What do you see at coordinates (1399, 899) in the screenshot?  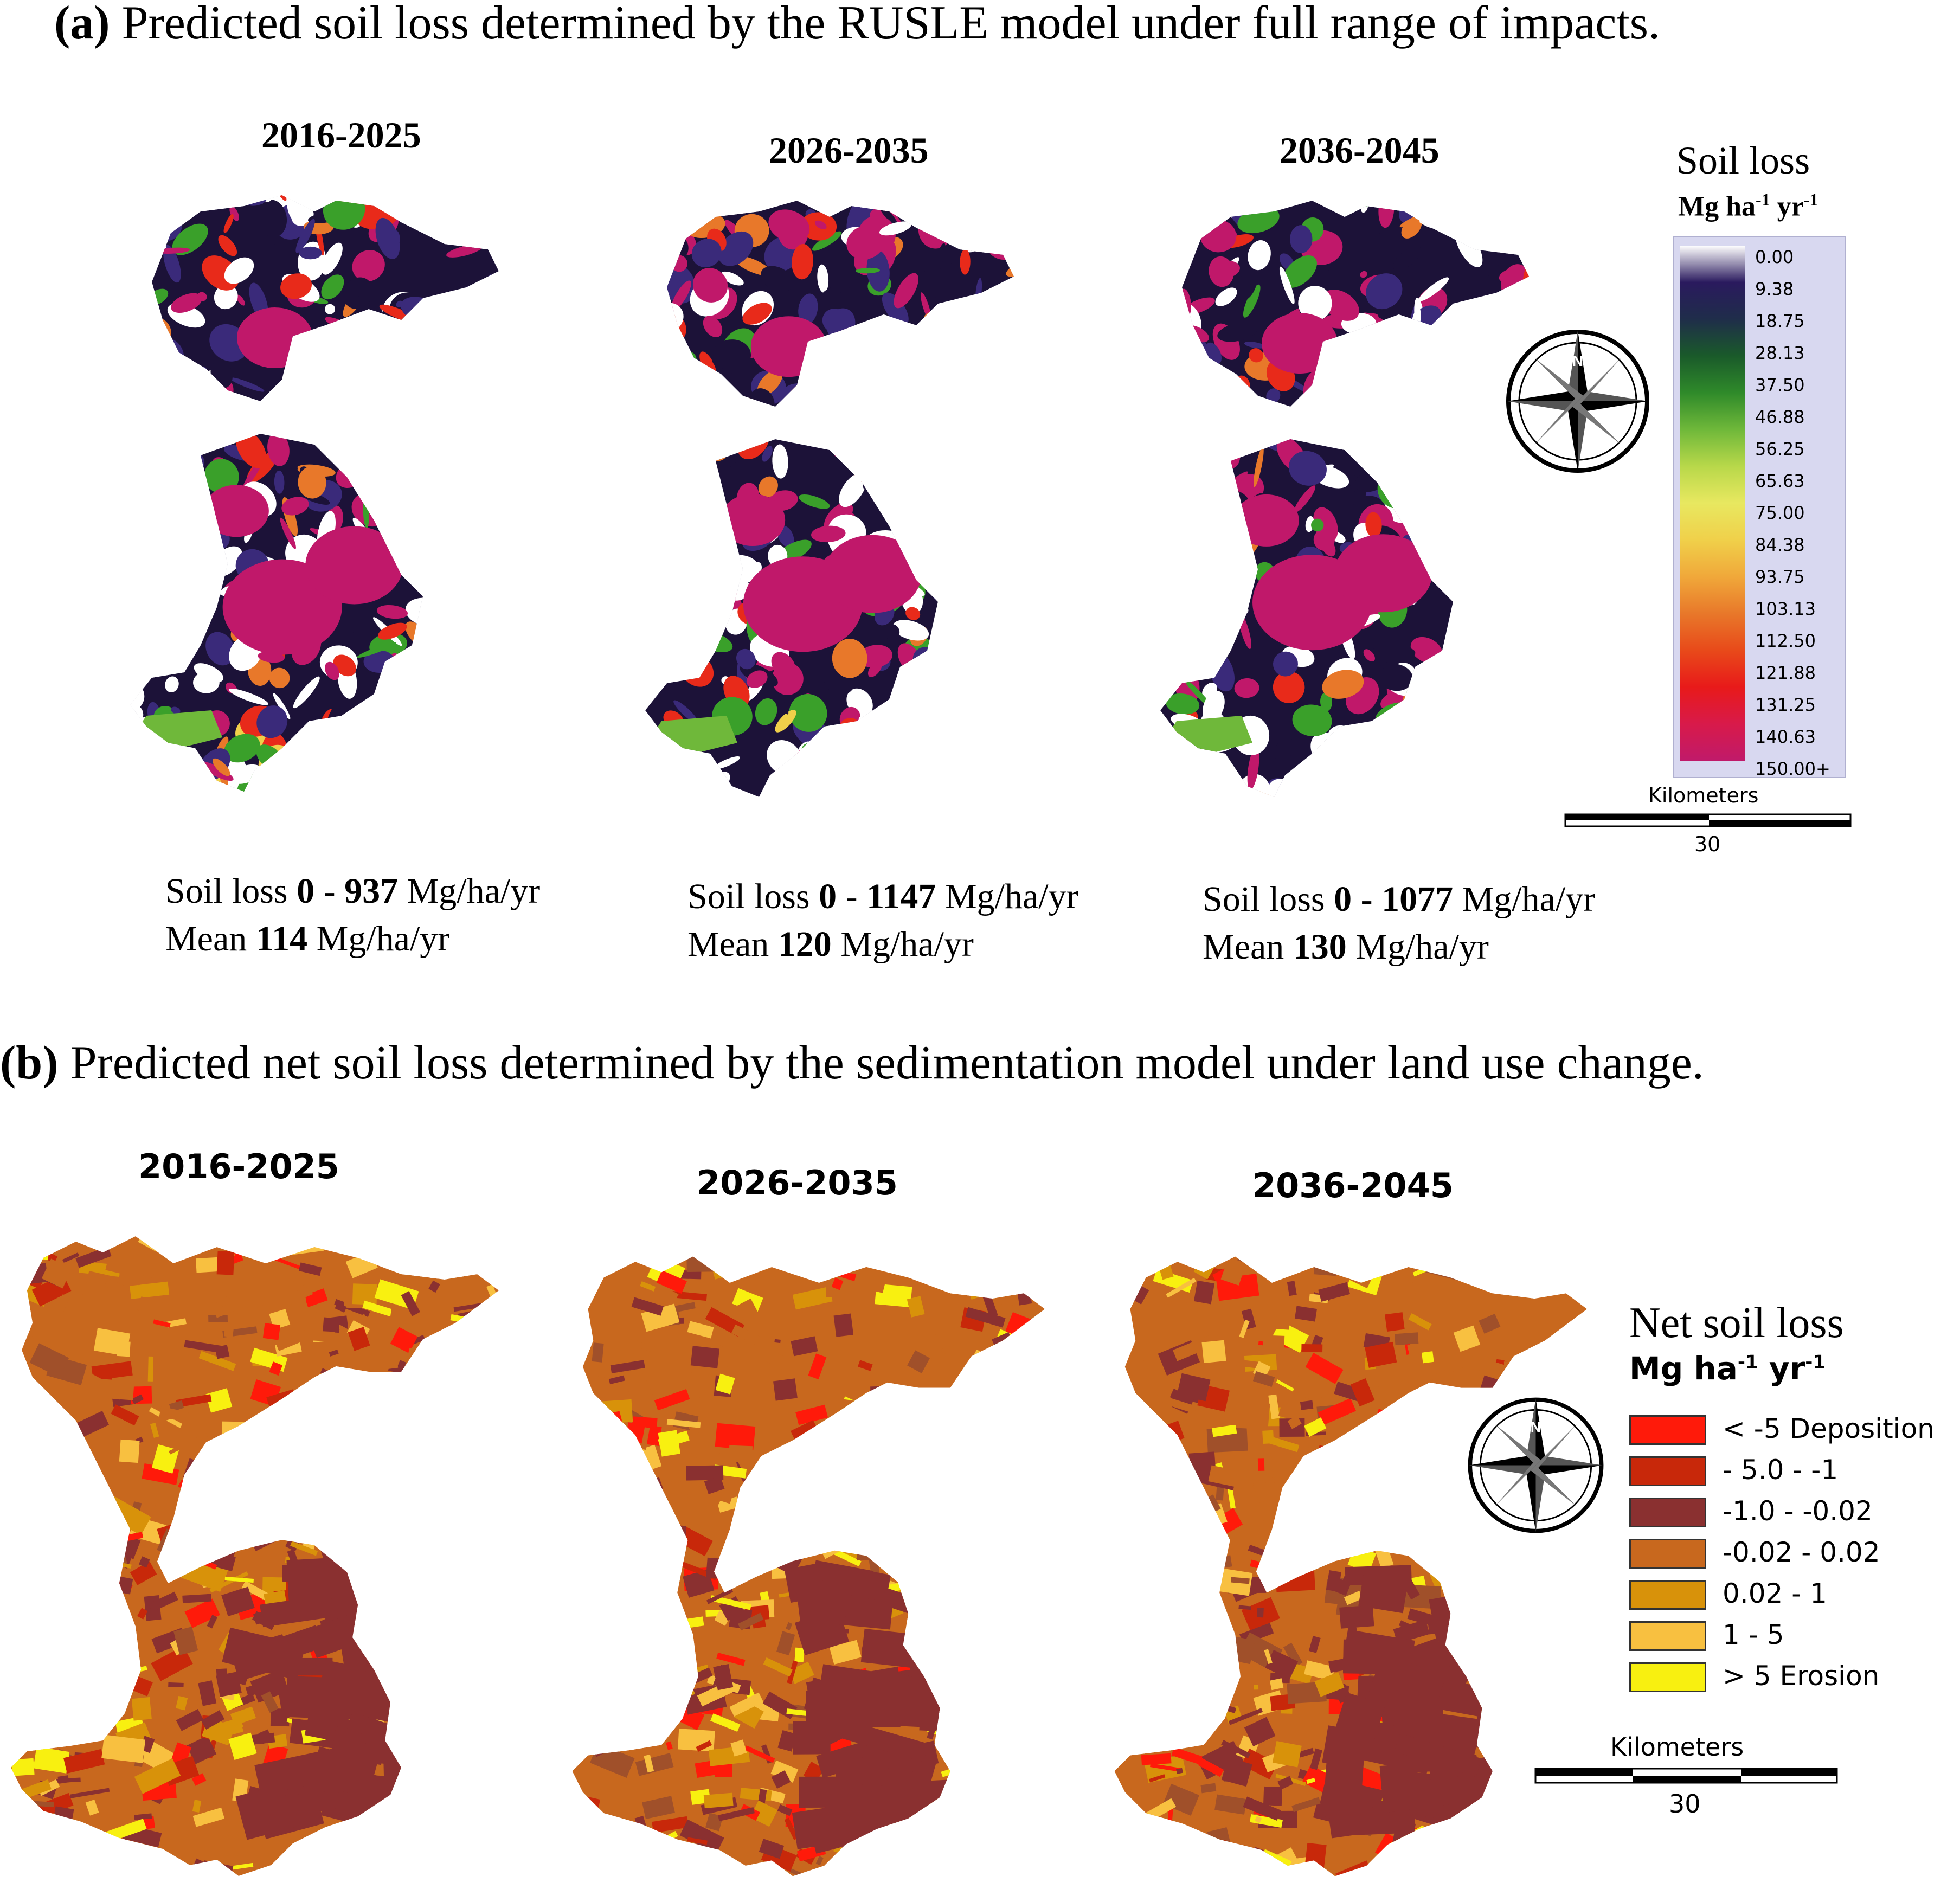 I see `soil-loss-range-3: Soil loss 0 - 1077 Mg/ha/yr` at bounding box center [1399, 899].